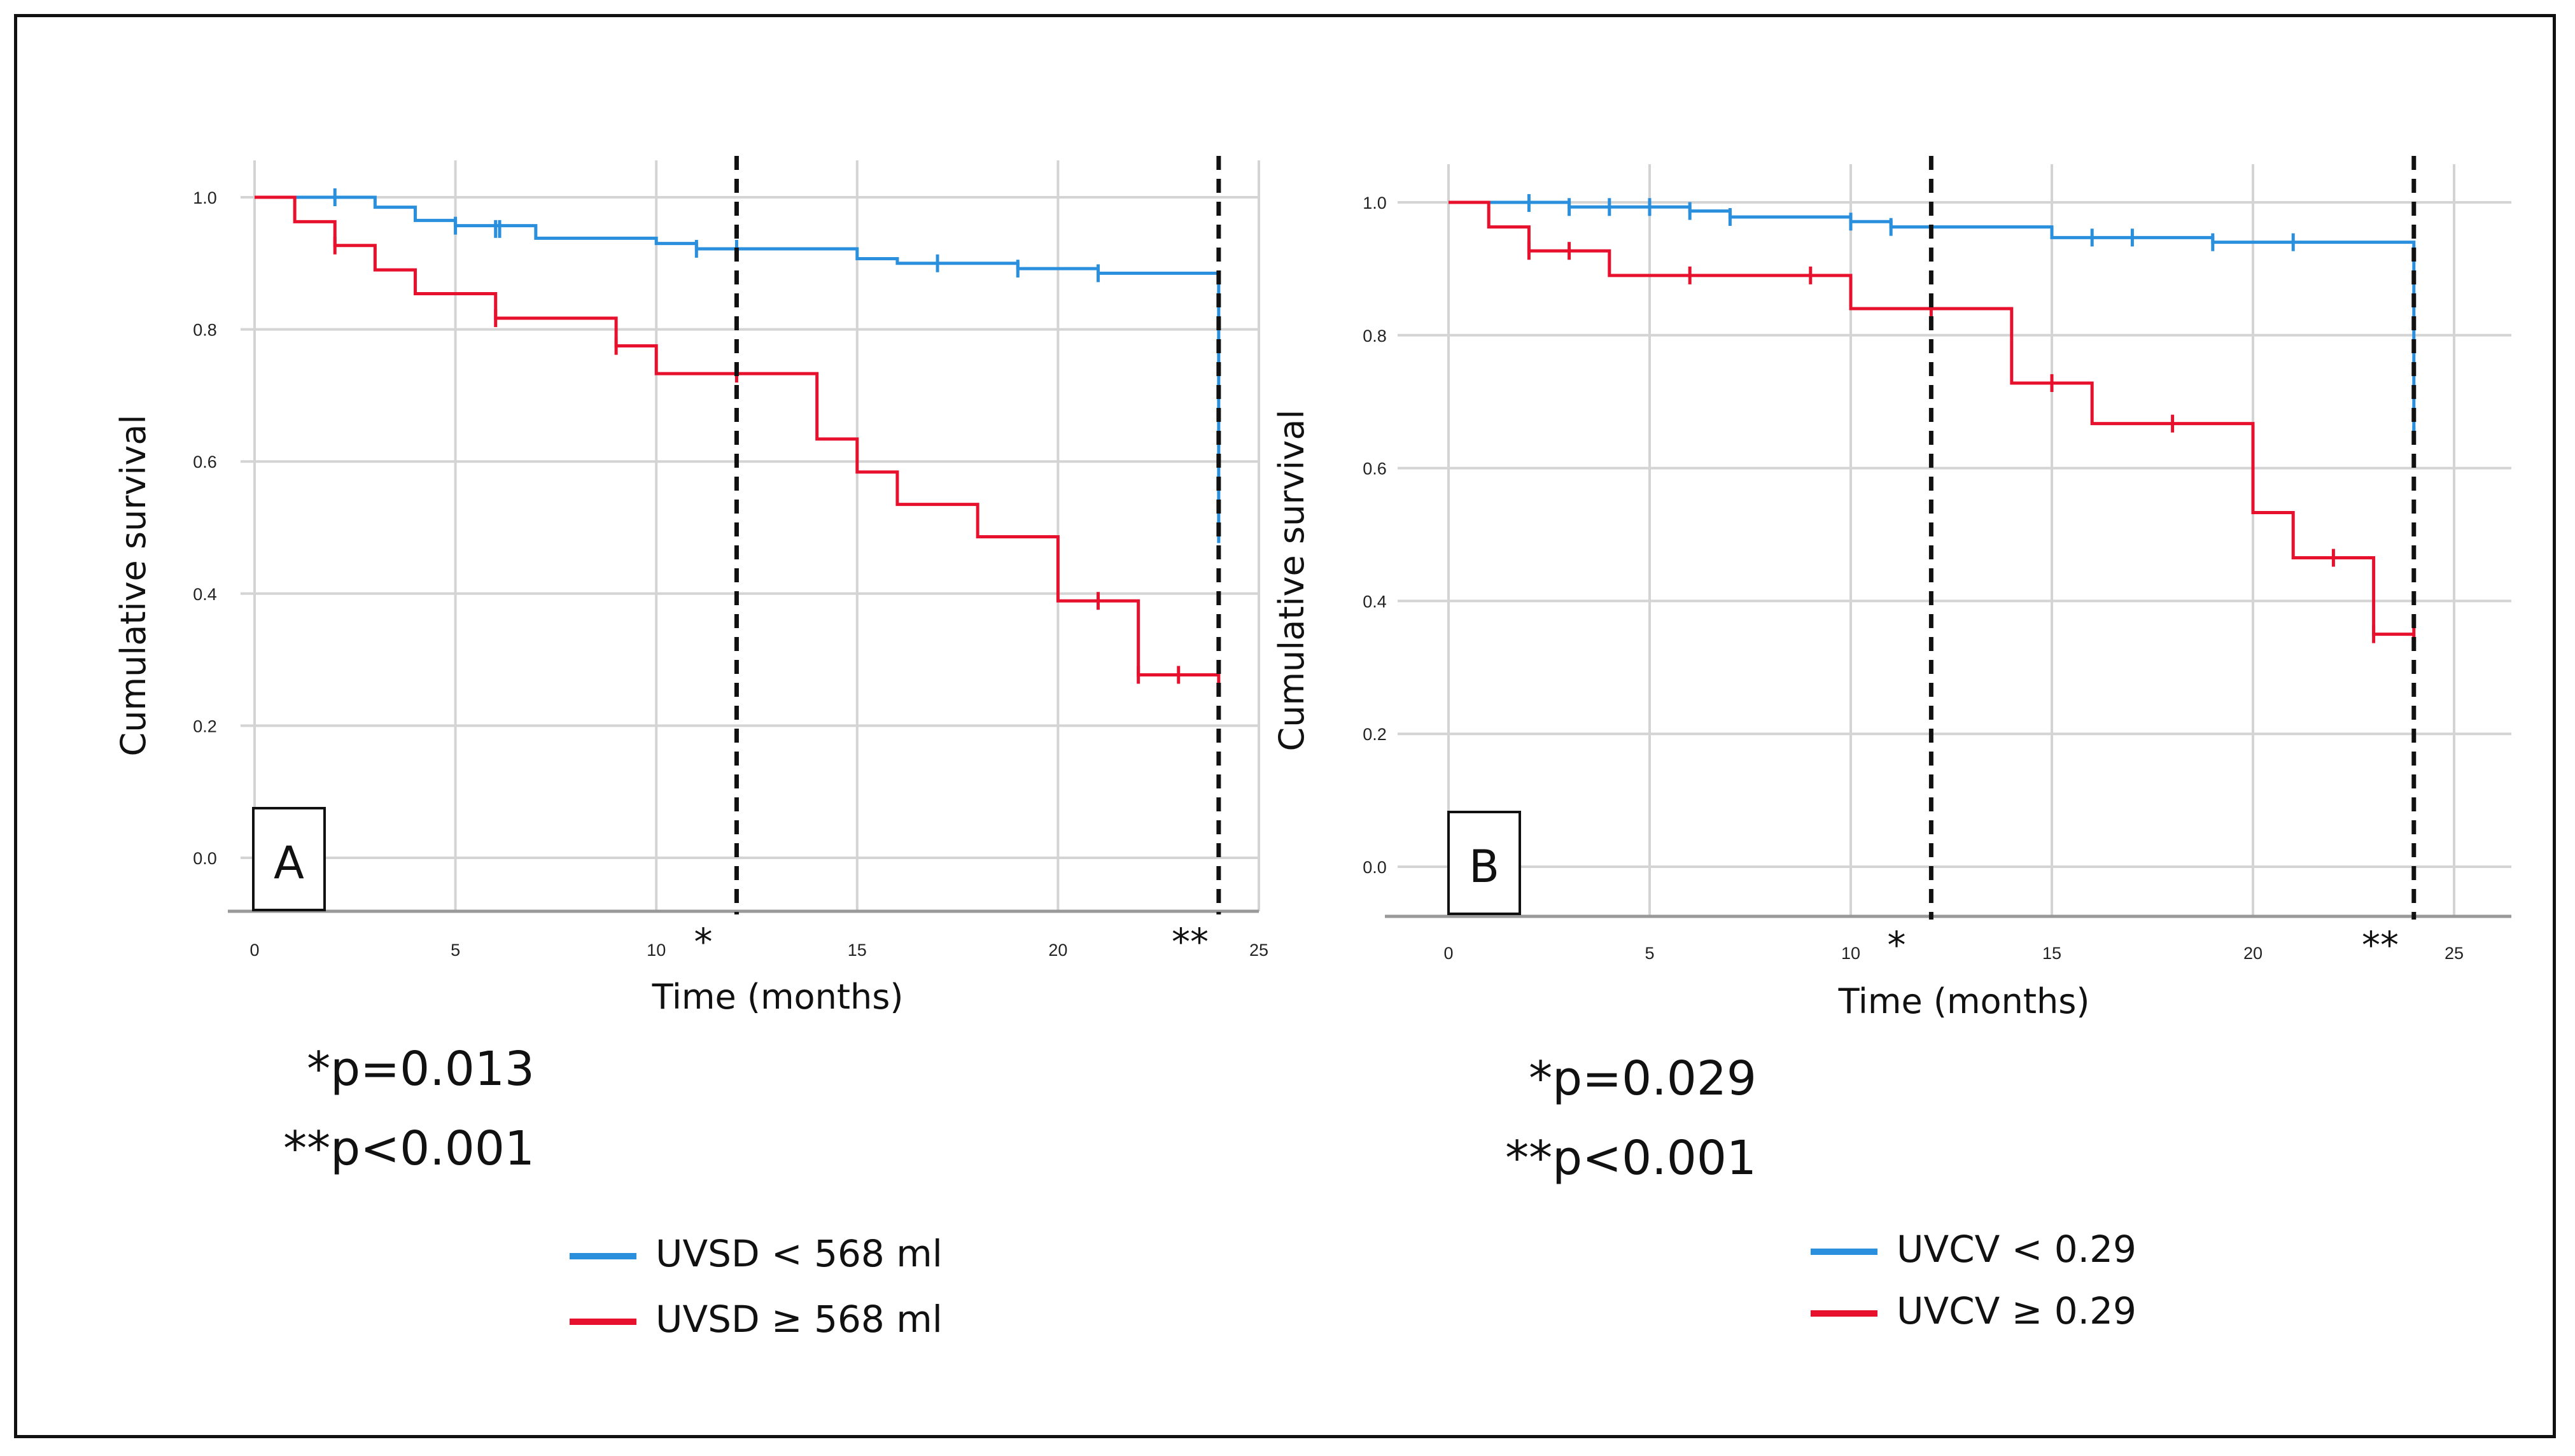 This screenshot has height=1456, width=2575. I want to click on legend: UVSD < 568 ml UVSD ≥ 568 ml, so click(756, 1286).